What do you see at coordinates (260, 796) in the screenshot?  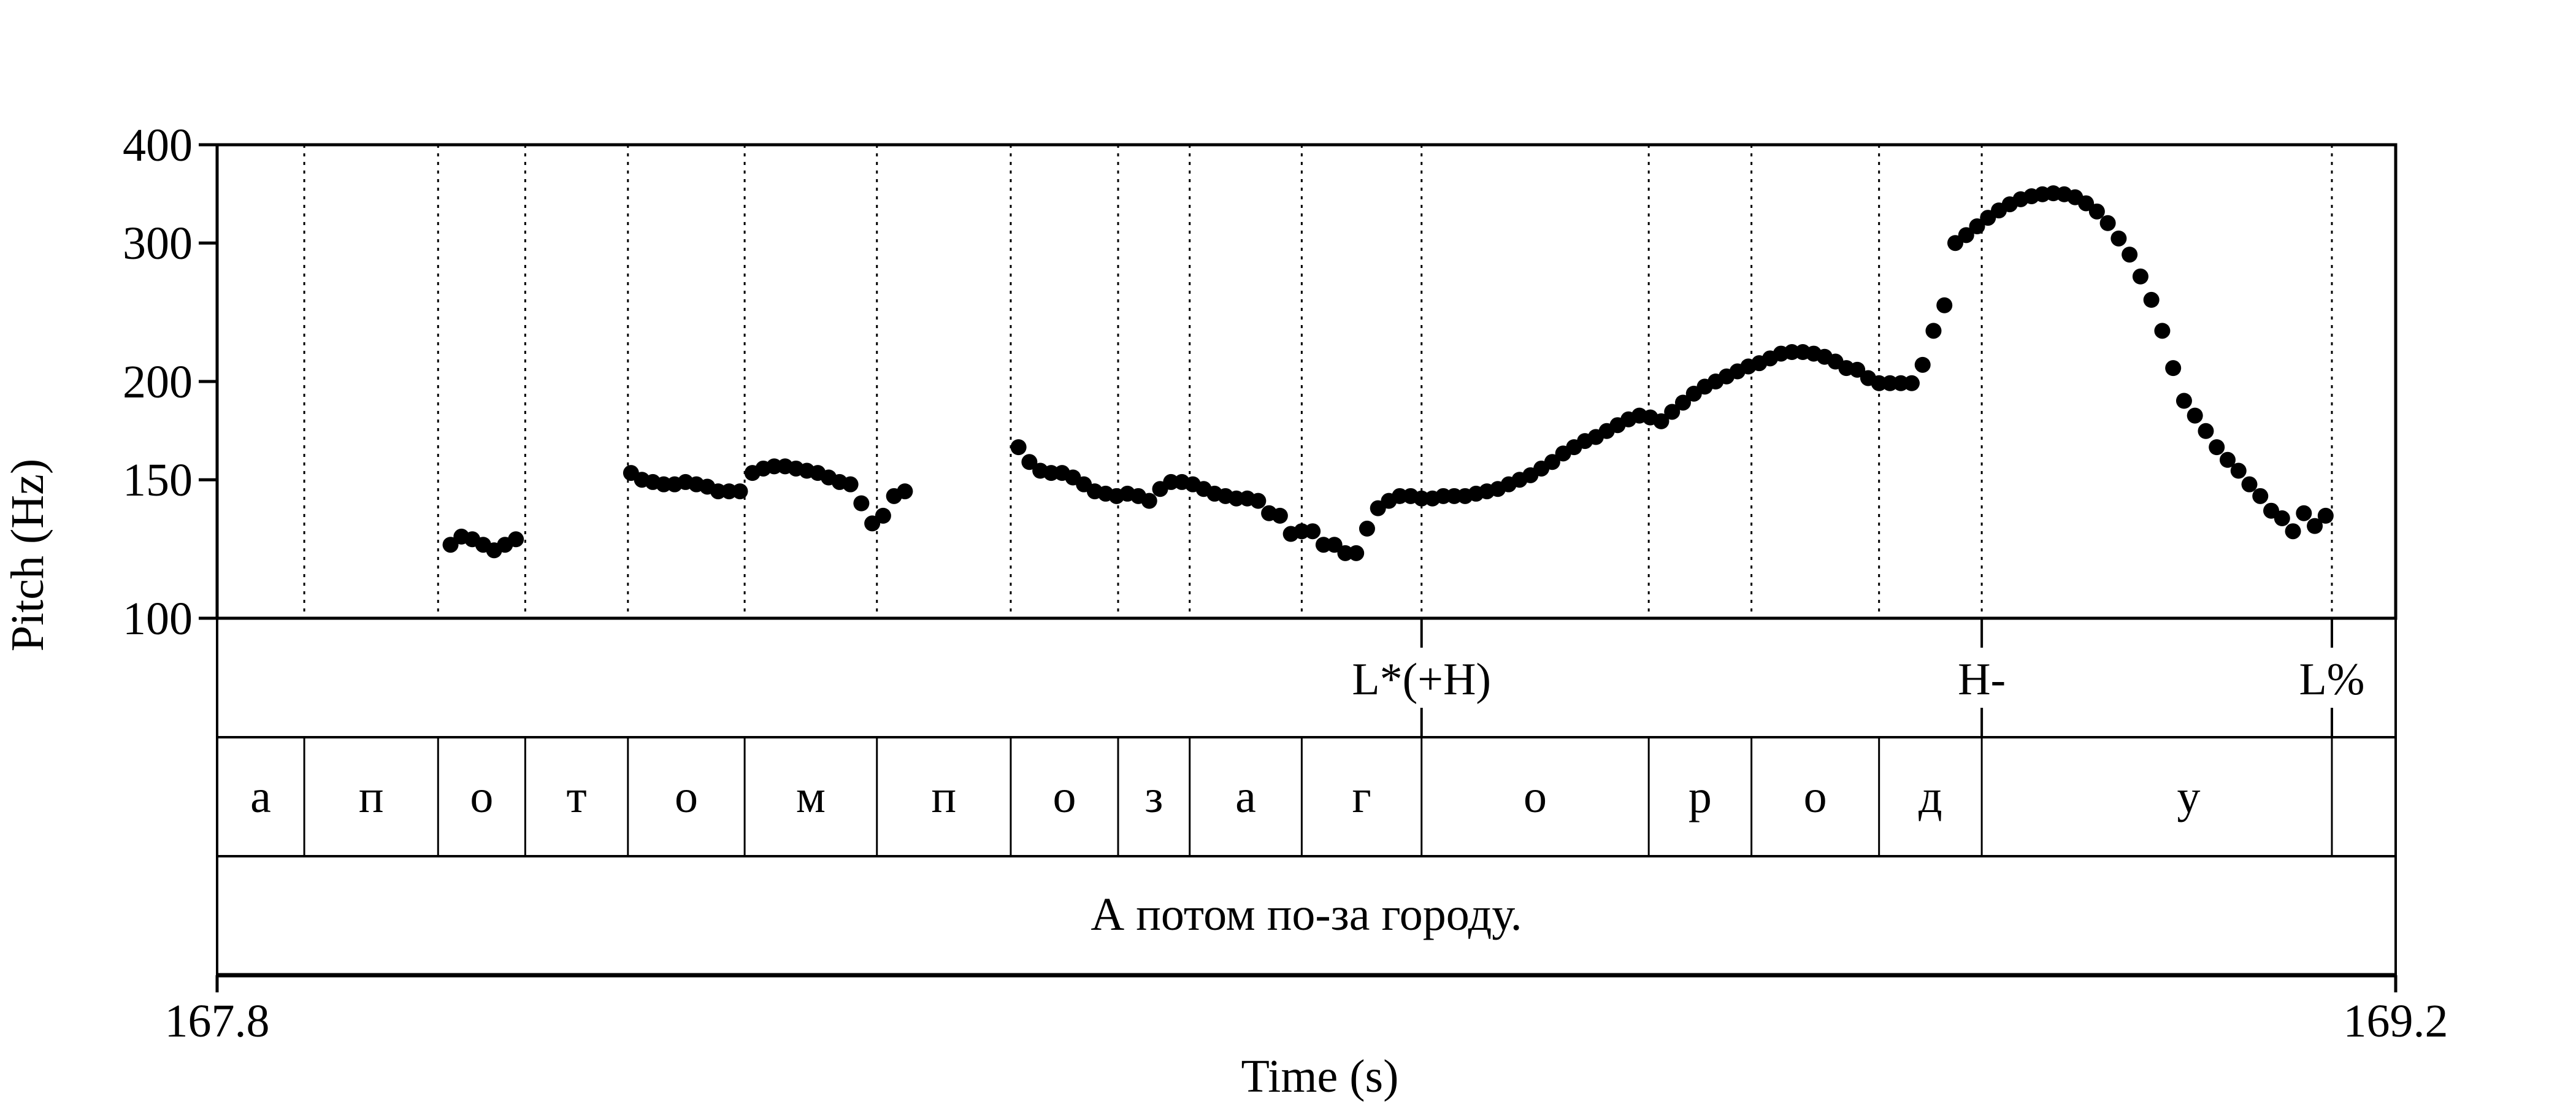 I see `segment-label: а` at bounding box center [260, 796].